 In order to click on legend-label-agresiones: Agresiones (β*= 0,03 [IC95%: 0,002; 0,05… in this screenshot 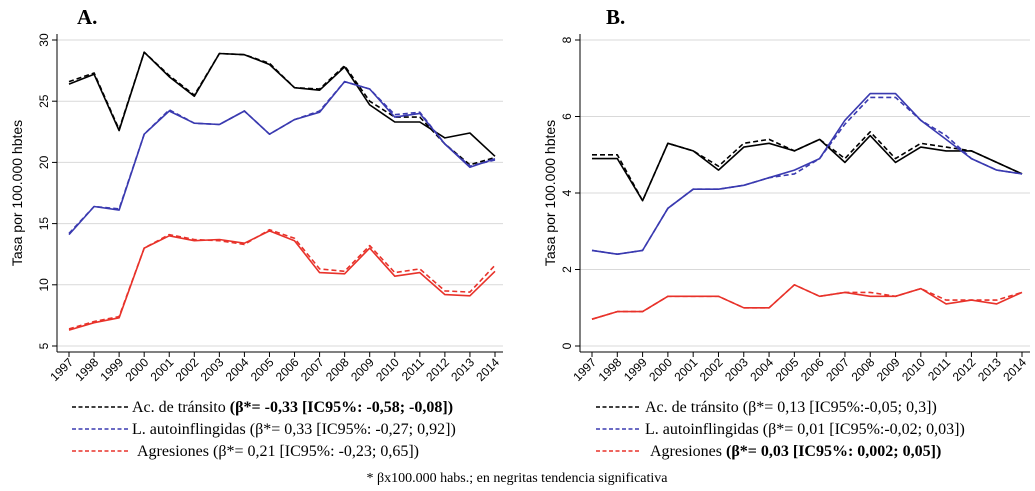, I will do `click(795, 451)`.